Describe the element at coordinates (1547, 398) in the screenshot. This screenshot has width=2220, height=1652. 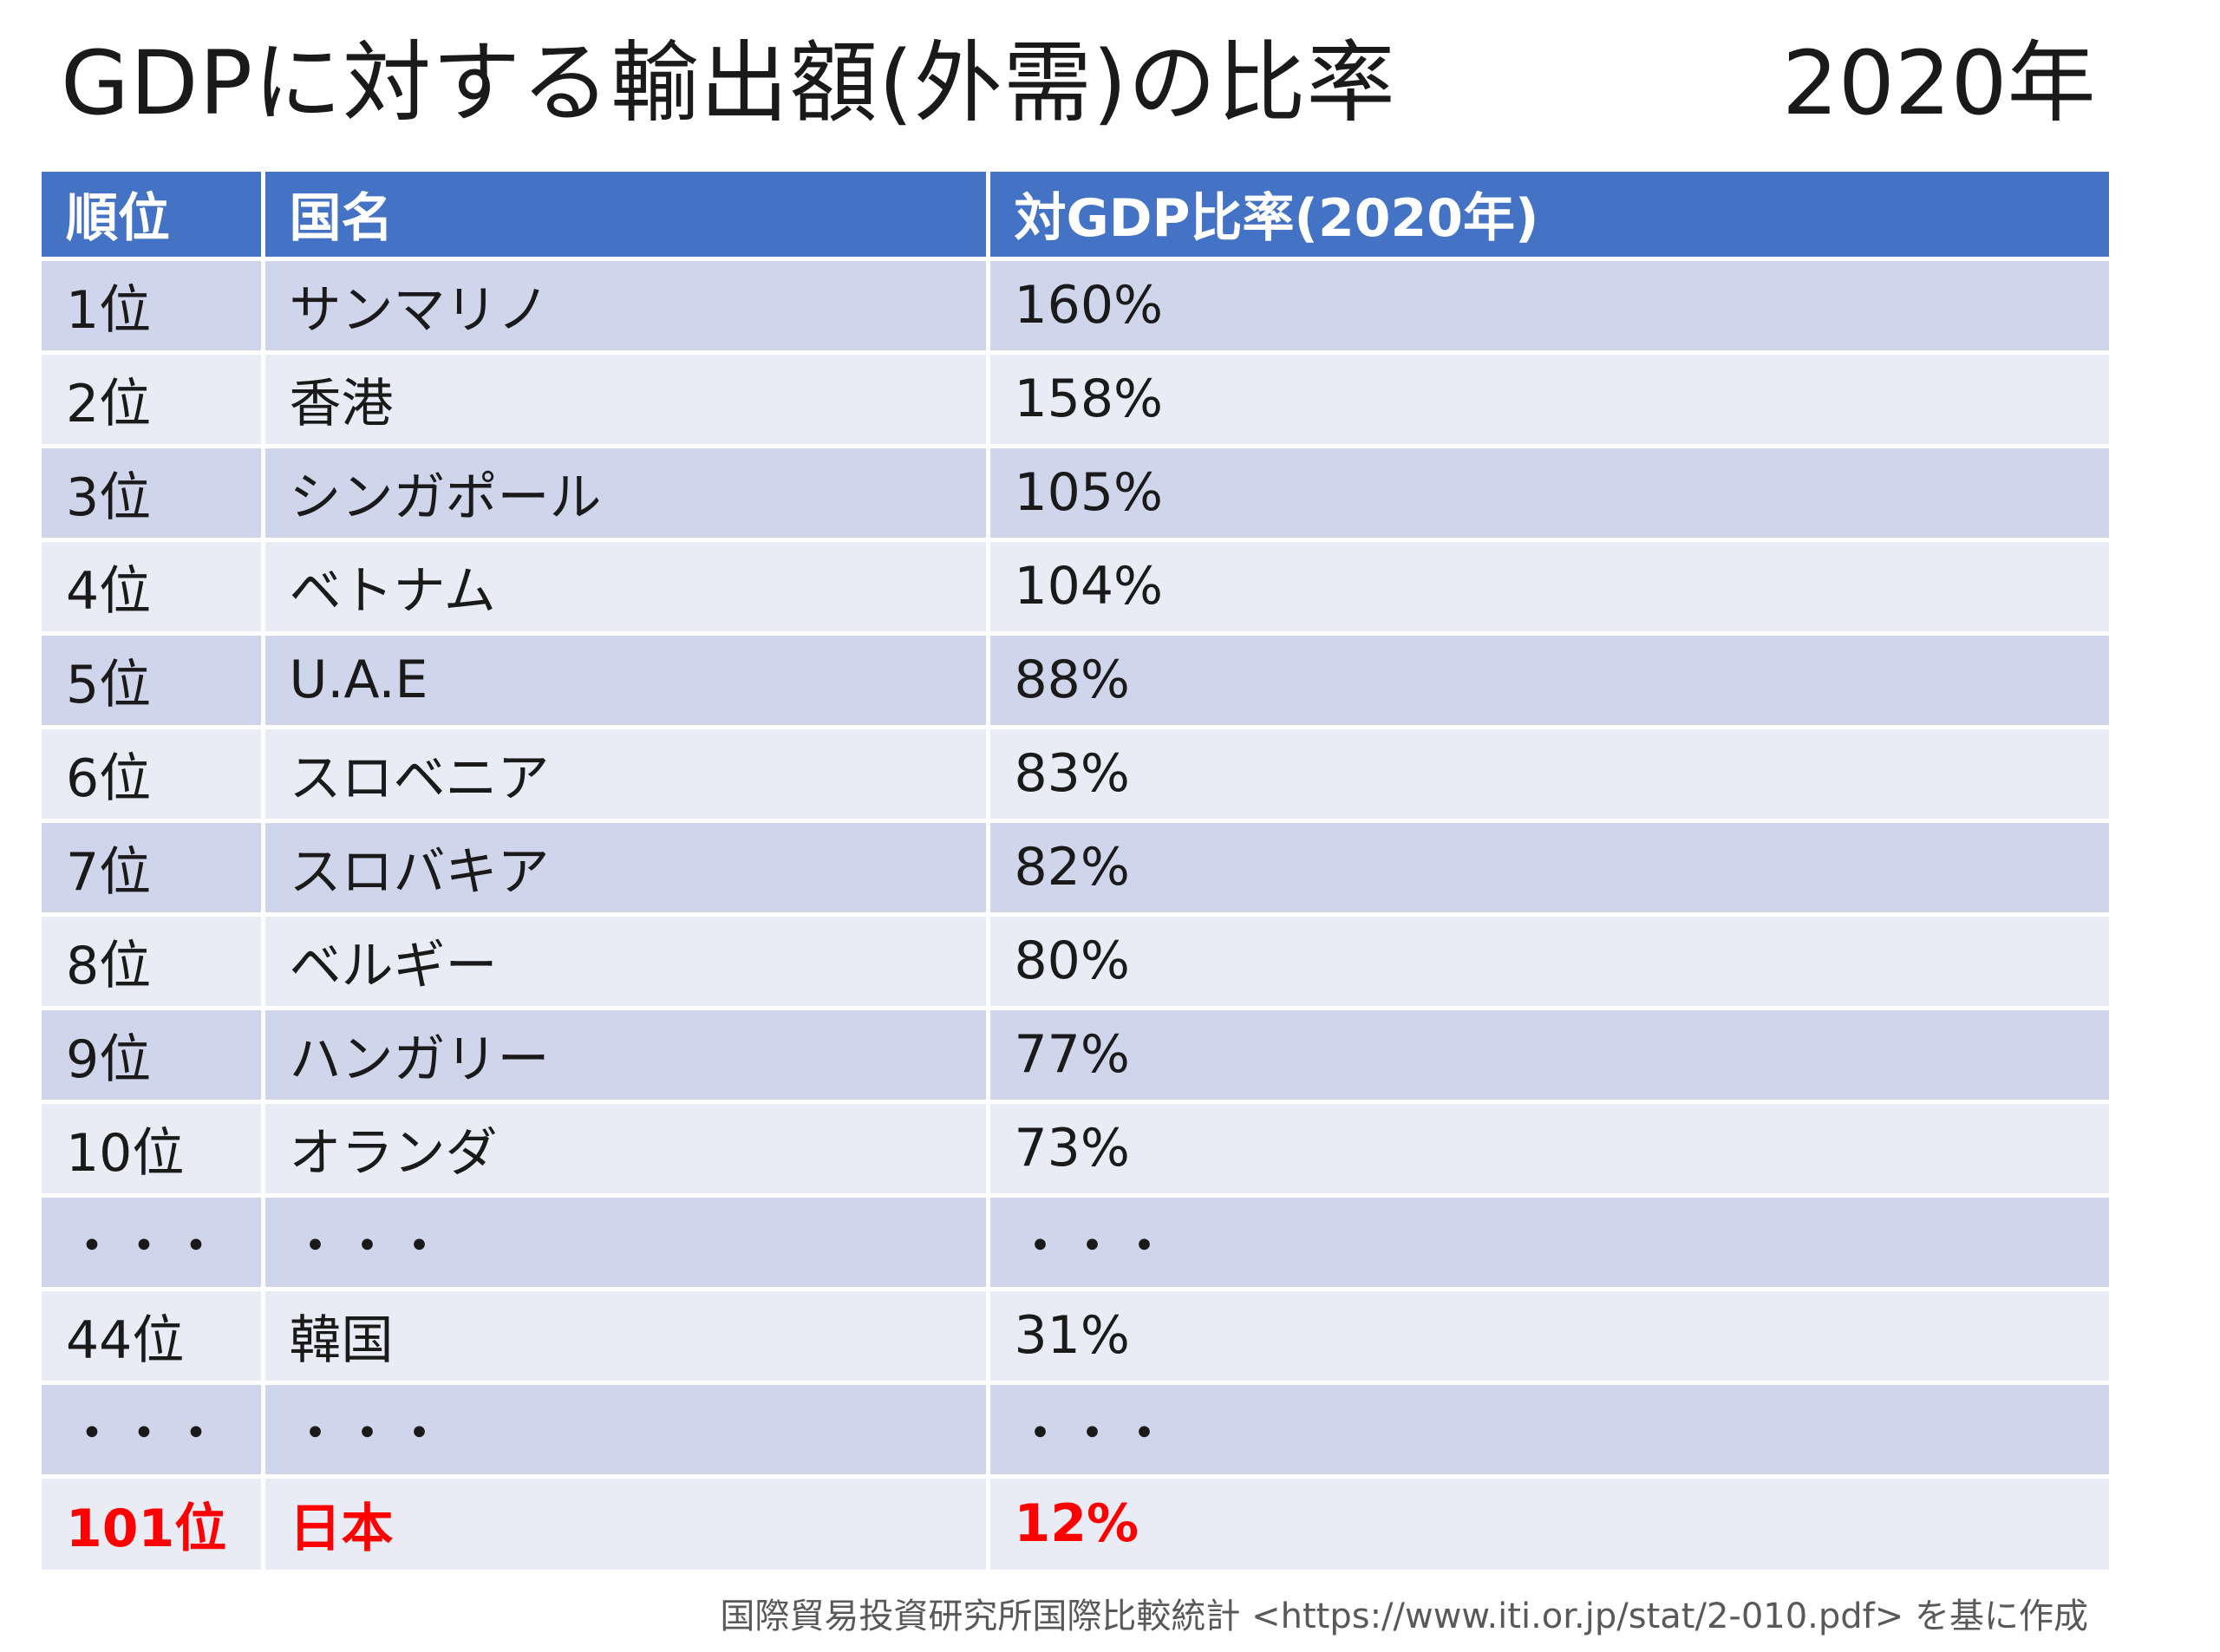
I see `ratio-cell: 158%` at that location.